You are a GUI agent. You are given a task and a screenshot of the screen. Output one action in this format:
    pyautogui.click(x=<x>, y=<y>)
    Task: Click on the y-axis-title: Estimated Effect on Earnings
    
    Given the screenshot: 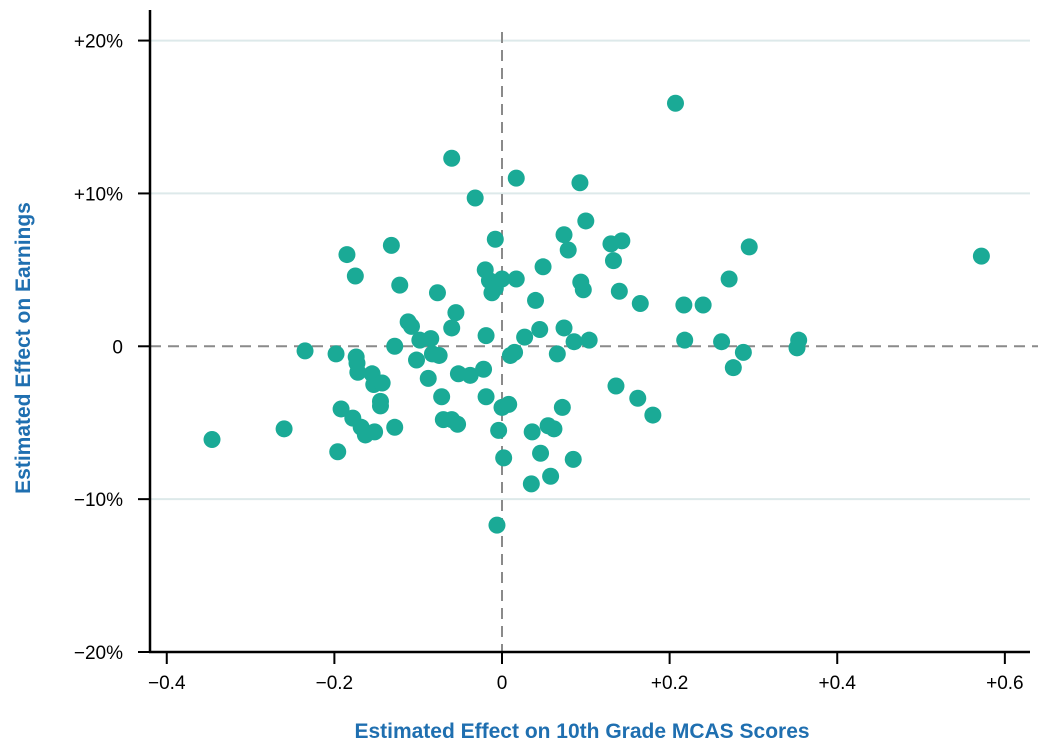 What is the action you would take?
    pyautogui.click(x=23, y=348)
    